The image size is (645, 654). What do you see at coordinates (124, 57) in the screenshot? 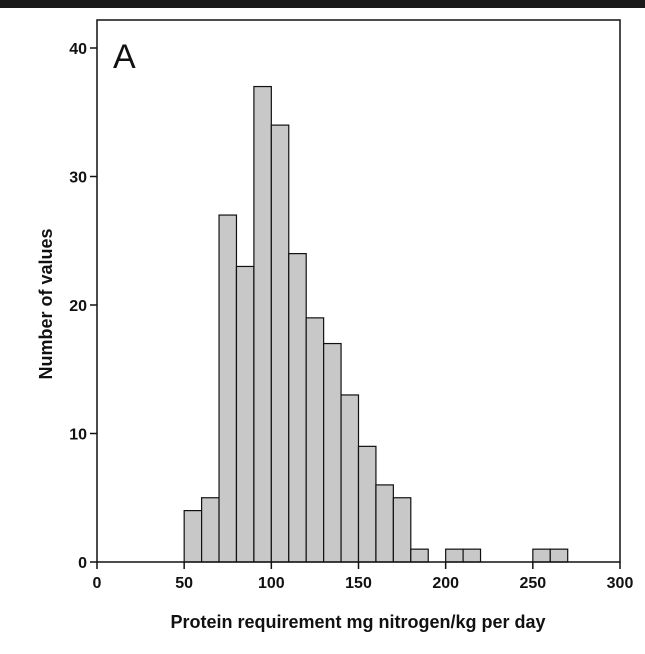
I see `panel-label: A` at bounding box center [124, 57].